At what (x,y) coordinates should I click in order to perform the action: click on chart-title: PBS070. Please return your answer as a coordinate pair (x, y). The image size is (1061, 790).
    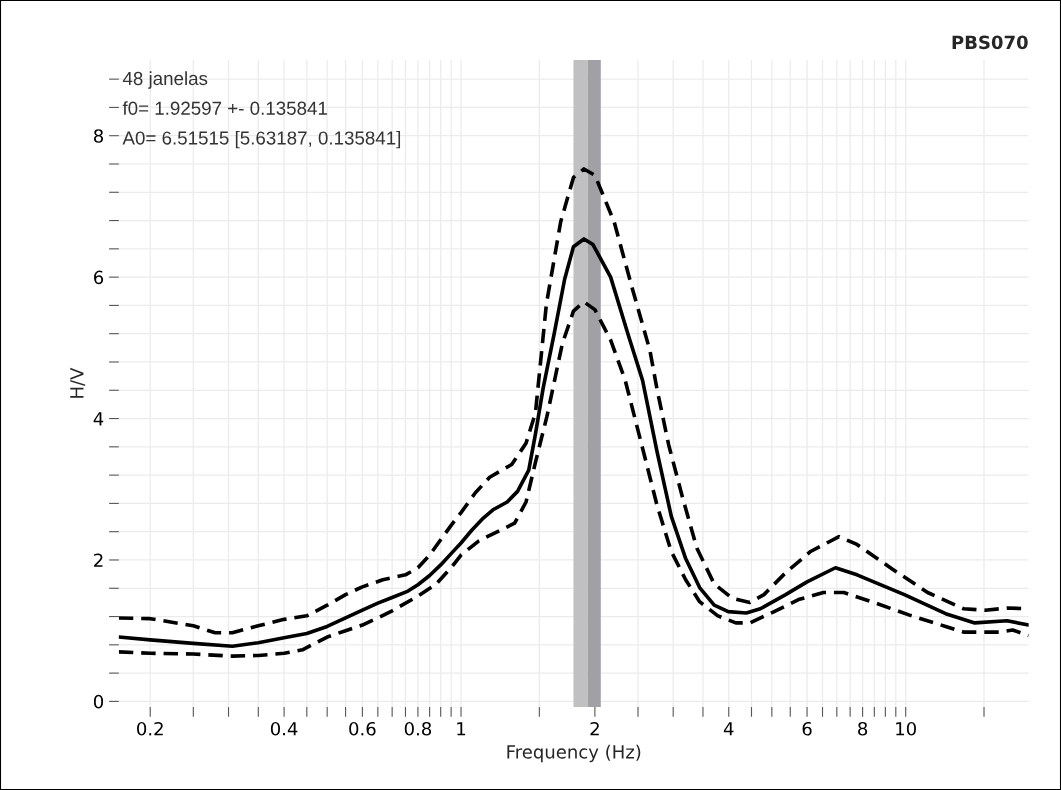
    Looking at the image, I should click on (990, 42).